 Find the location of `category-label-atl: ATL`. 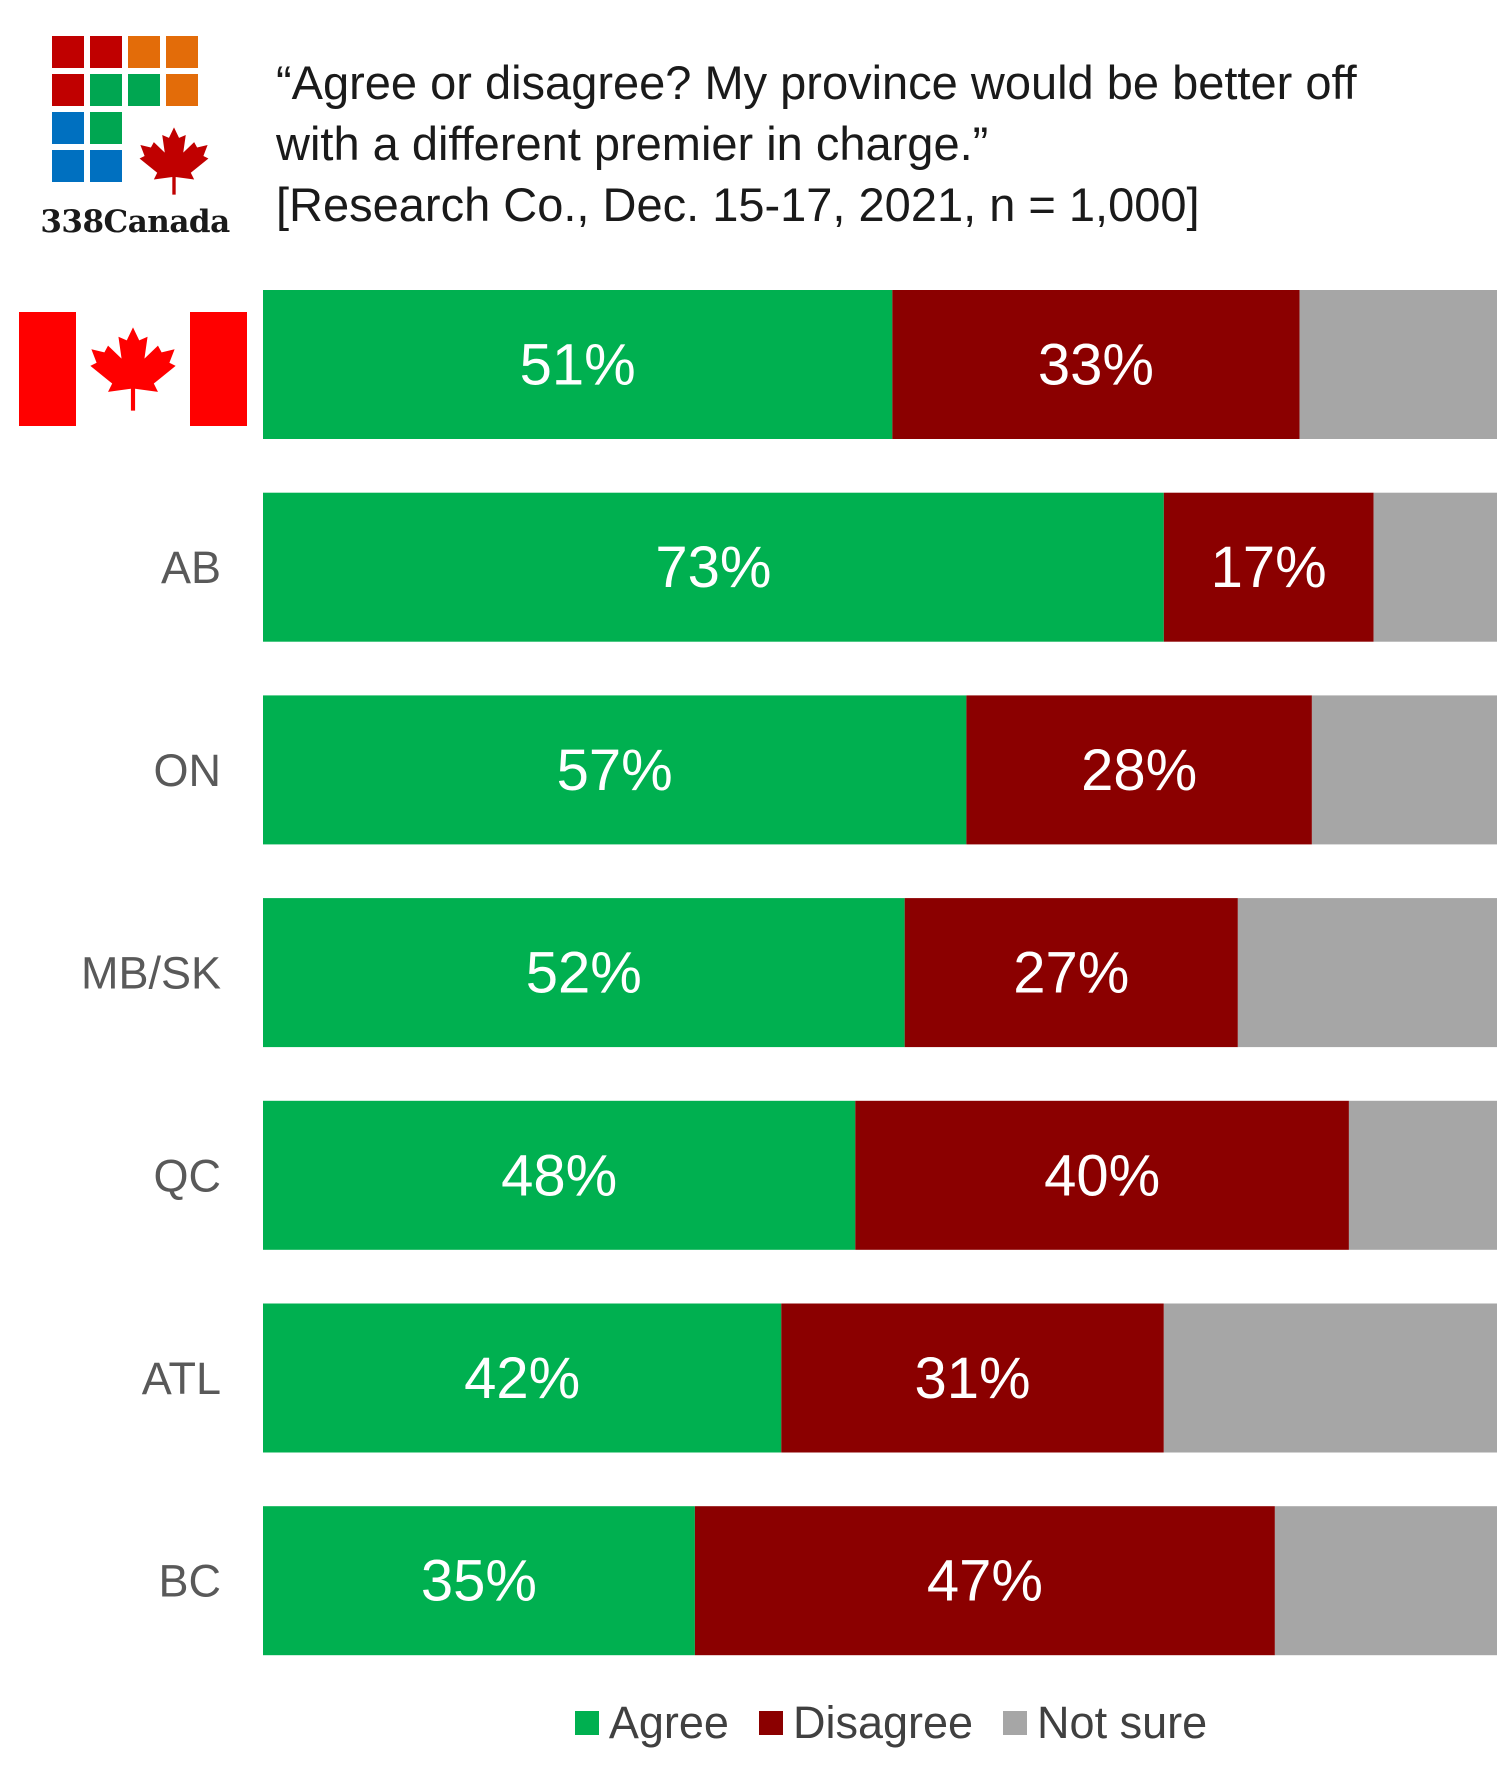

category-label-atl: ATL is located at coordinates (181, 1378).